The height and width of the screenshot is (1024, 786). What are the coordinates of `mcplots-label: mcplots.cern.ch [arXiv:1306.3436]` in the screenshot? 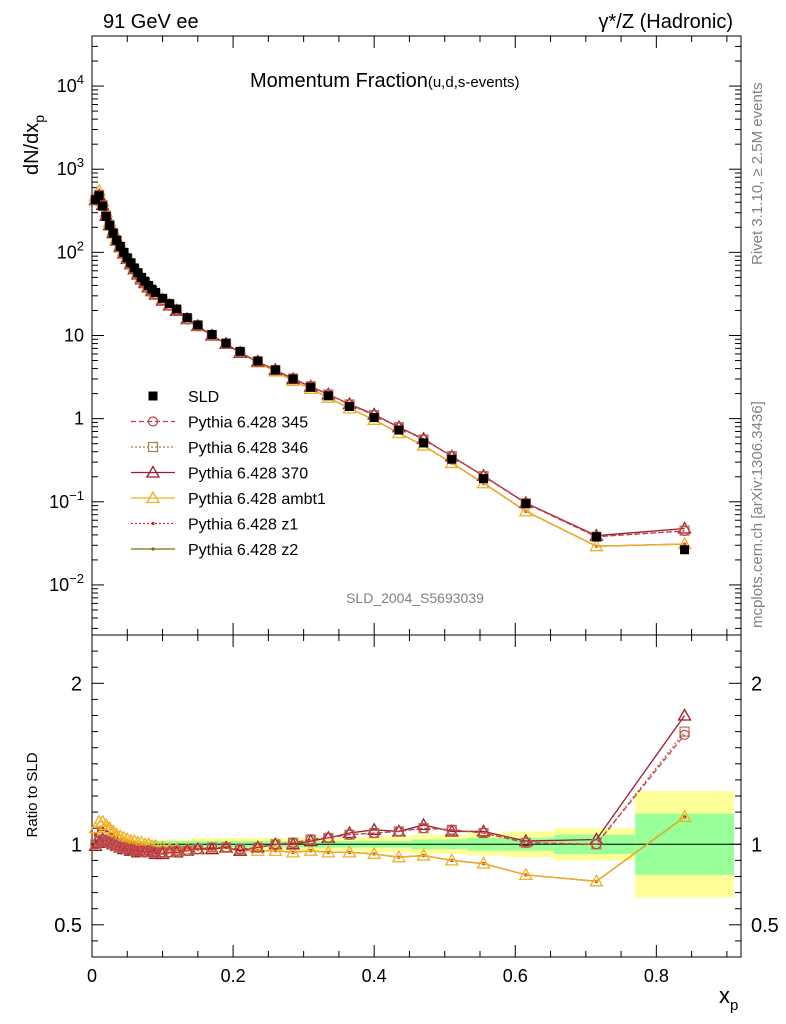 It's located at (757, 514).